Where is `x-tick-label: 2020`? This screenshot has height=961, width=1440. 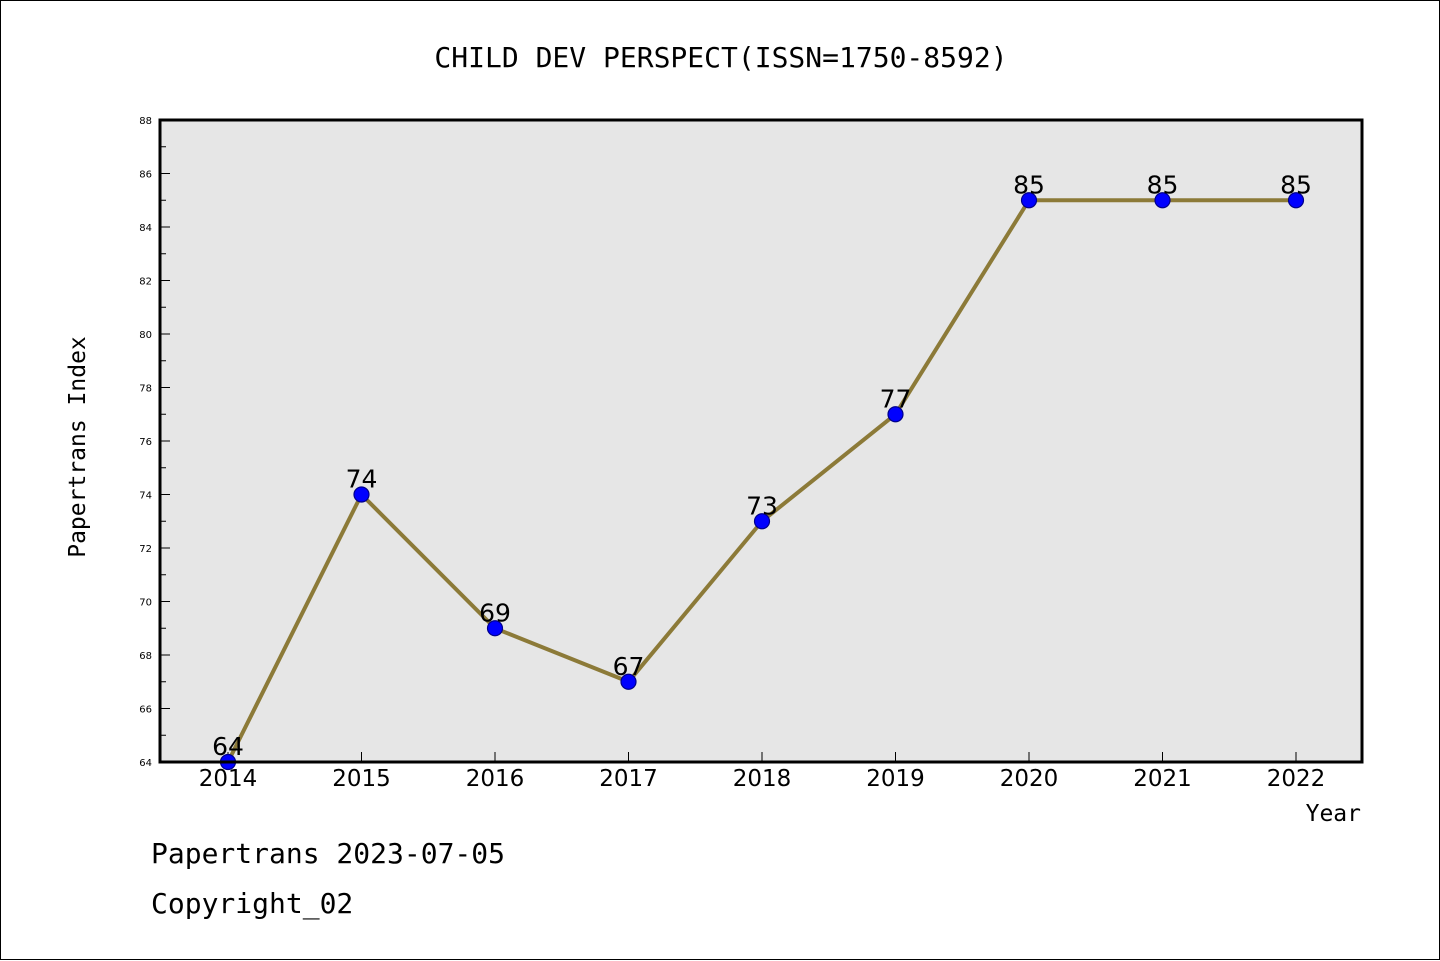 x-tick-label: 2020 is located at coordinates (1029, 779).